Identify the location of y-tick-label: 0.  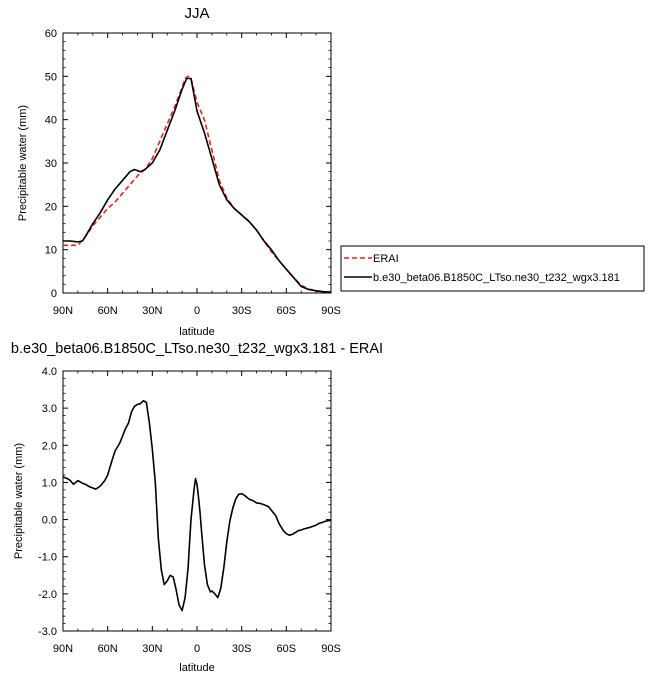
(54, 294).